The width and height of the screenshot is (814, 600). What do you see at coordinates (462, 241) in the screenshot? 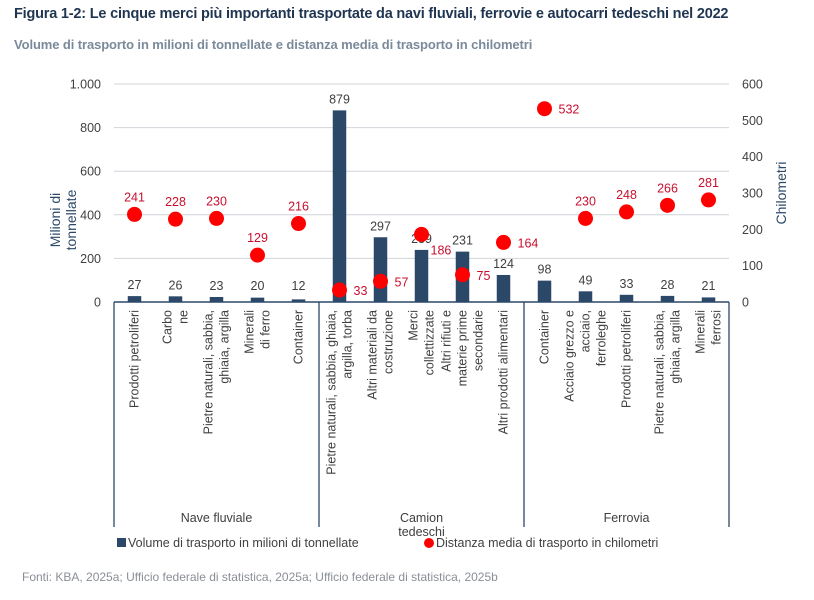
I see `bar-value-label: 231` at bounding box center [462, 241].